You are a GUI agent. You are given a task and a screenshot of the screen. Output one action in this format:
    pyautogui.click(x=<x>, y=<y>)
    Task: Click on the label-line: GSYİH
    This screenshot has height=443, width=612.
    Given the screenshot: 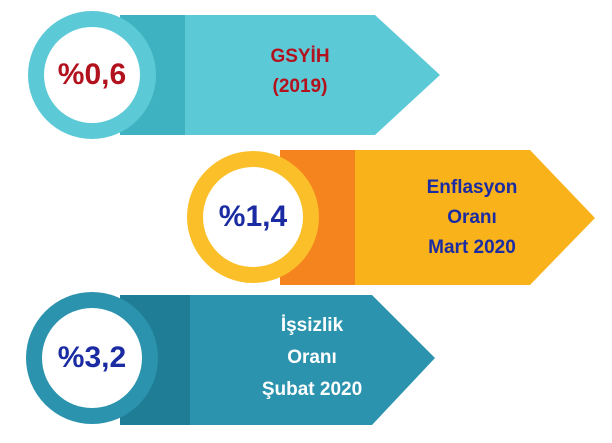 What is the action you would take?
    pyautogui.click(x=299, y=56)
    